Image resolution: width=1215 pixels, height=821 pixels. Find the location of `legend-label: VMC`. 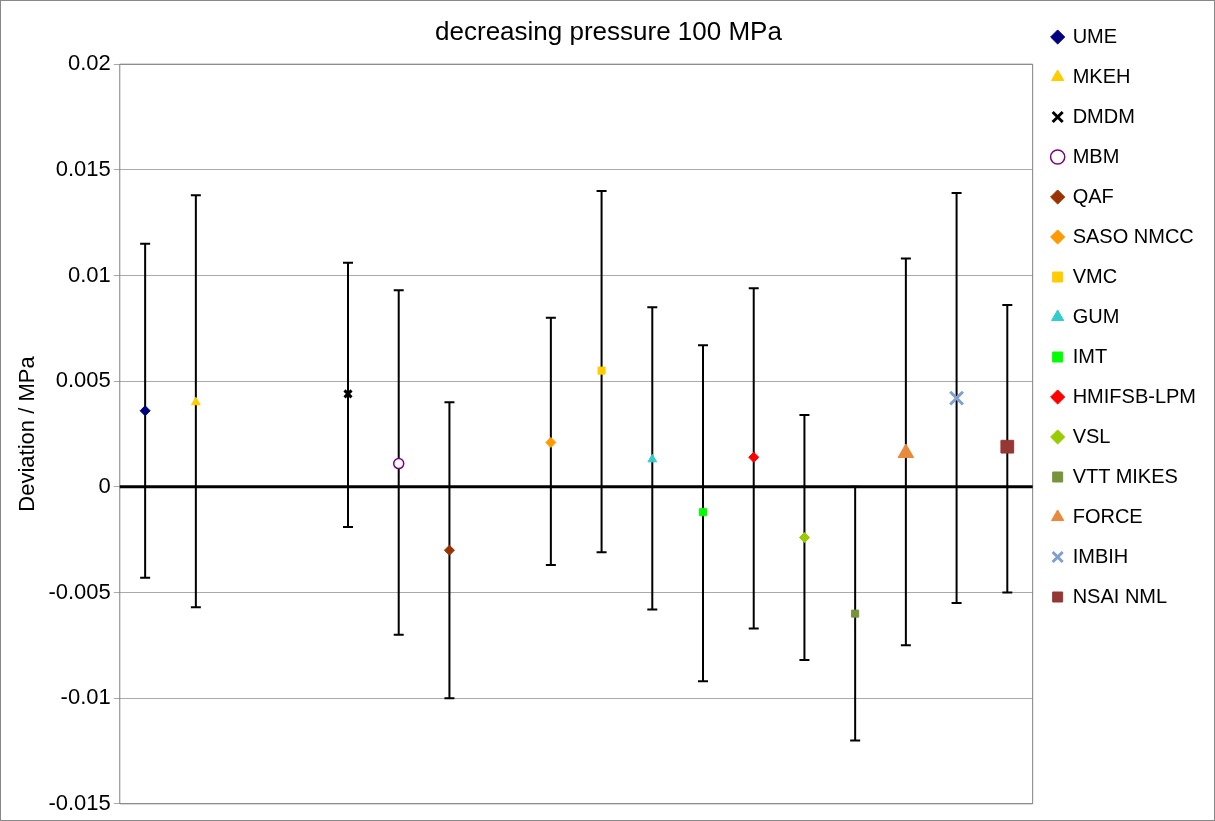

legend-label: VMC is located at coordinates (1095, 275).